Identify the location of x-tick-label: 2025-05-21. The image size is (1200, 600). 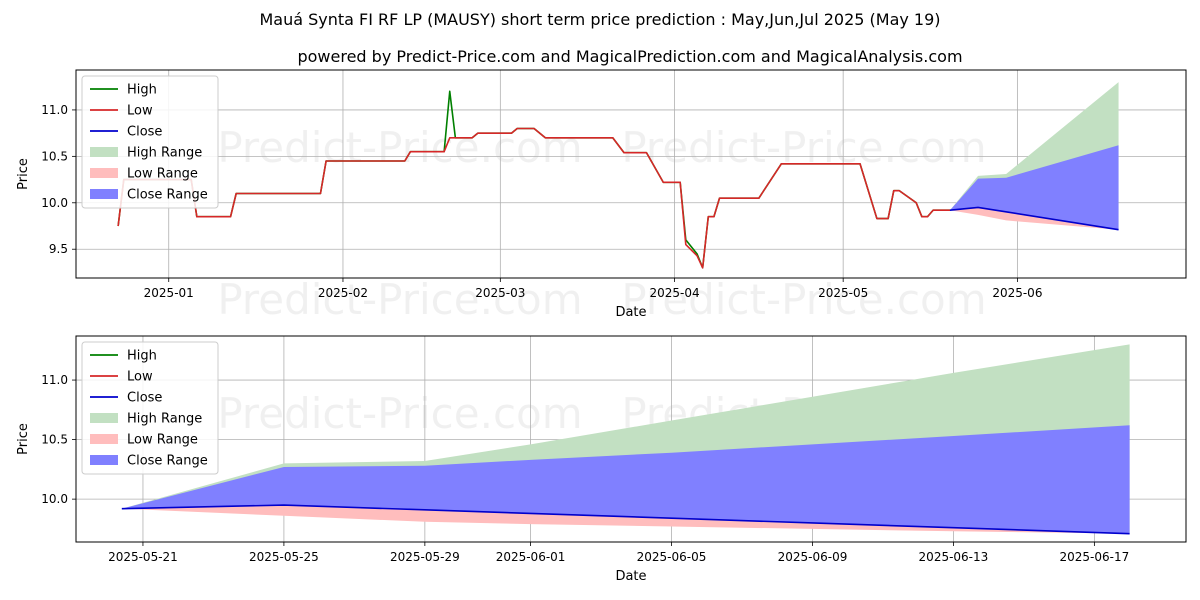
(143, 557).